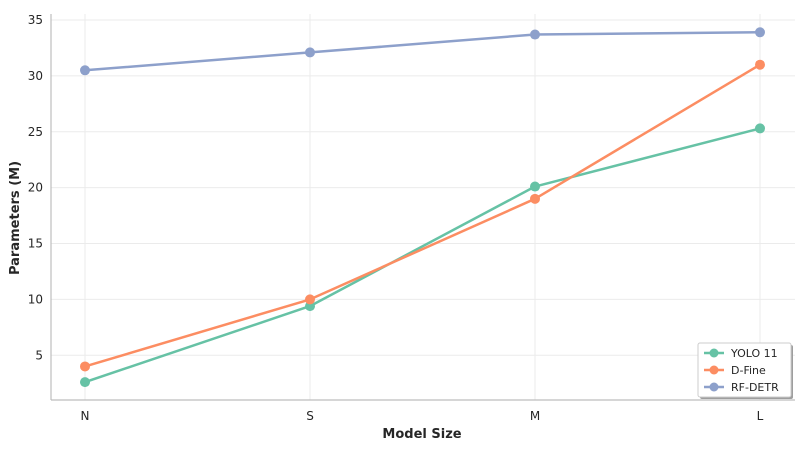 The width and height of the screenshot is (800, 451). Describe the element at coordinates (39, 355) in the screenshot. I see `y-tick-label: 5` at that location.